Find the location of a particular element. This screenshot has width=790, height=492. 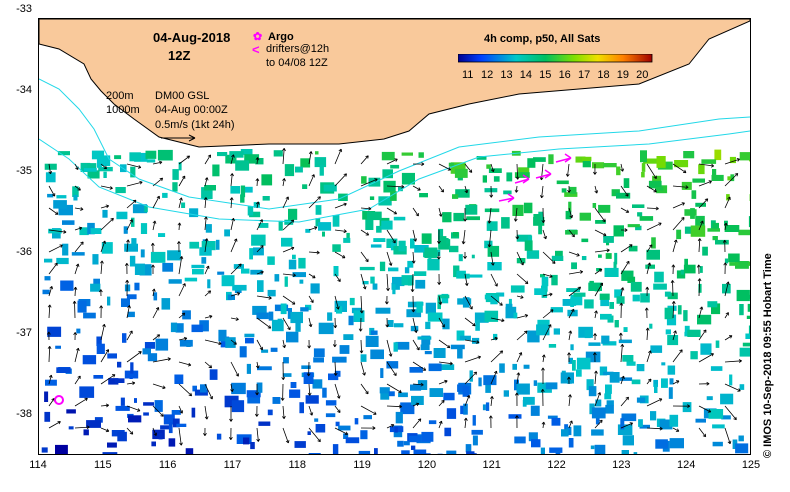

argo-float-marker is located at coordinates (59, 400).